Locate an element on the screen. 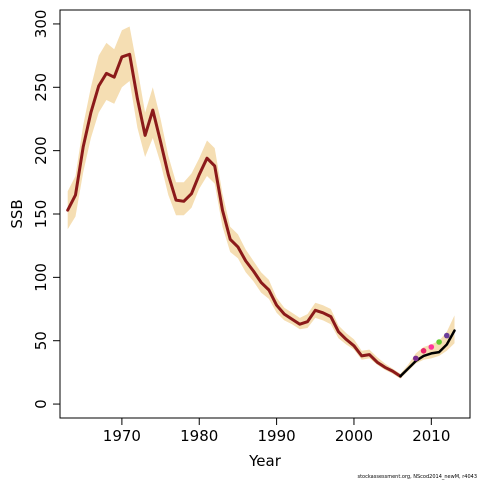 This screenshot has height=480, width=480. ssb-recent-line is located at coordinates (427, 353).